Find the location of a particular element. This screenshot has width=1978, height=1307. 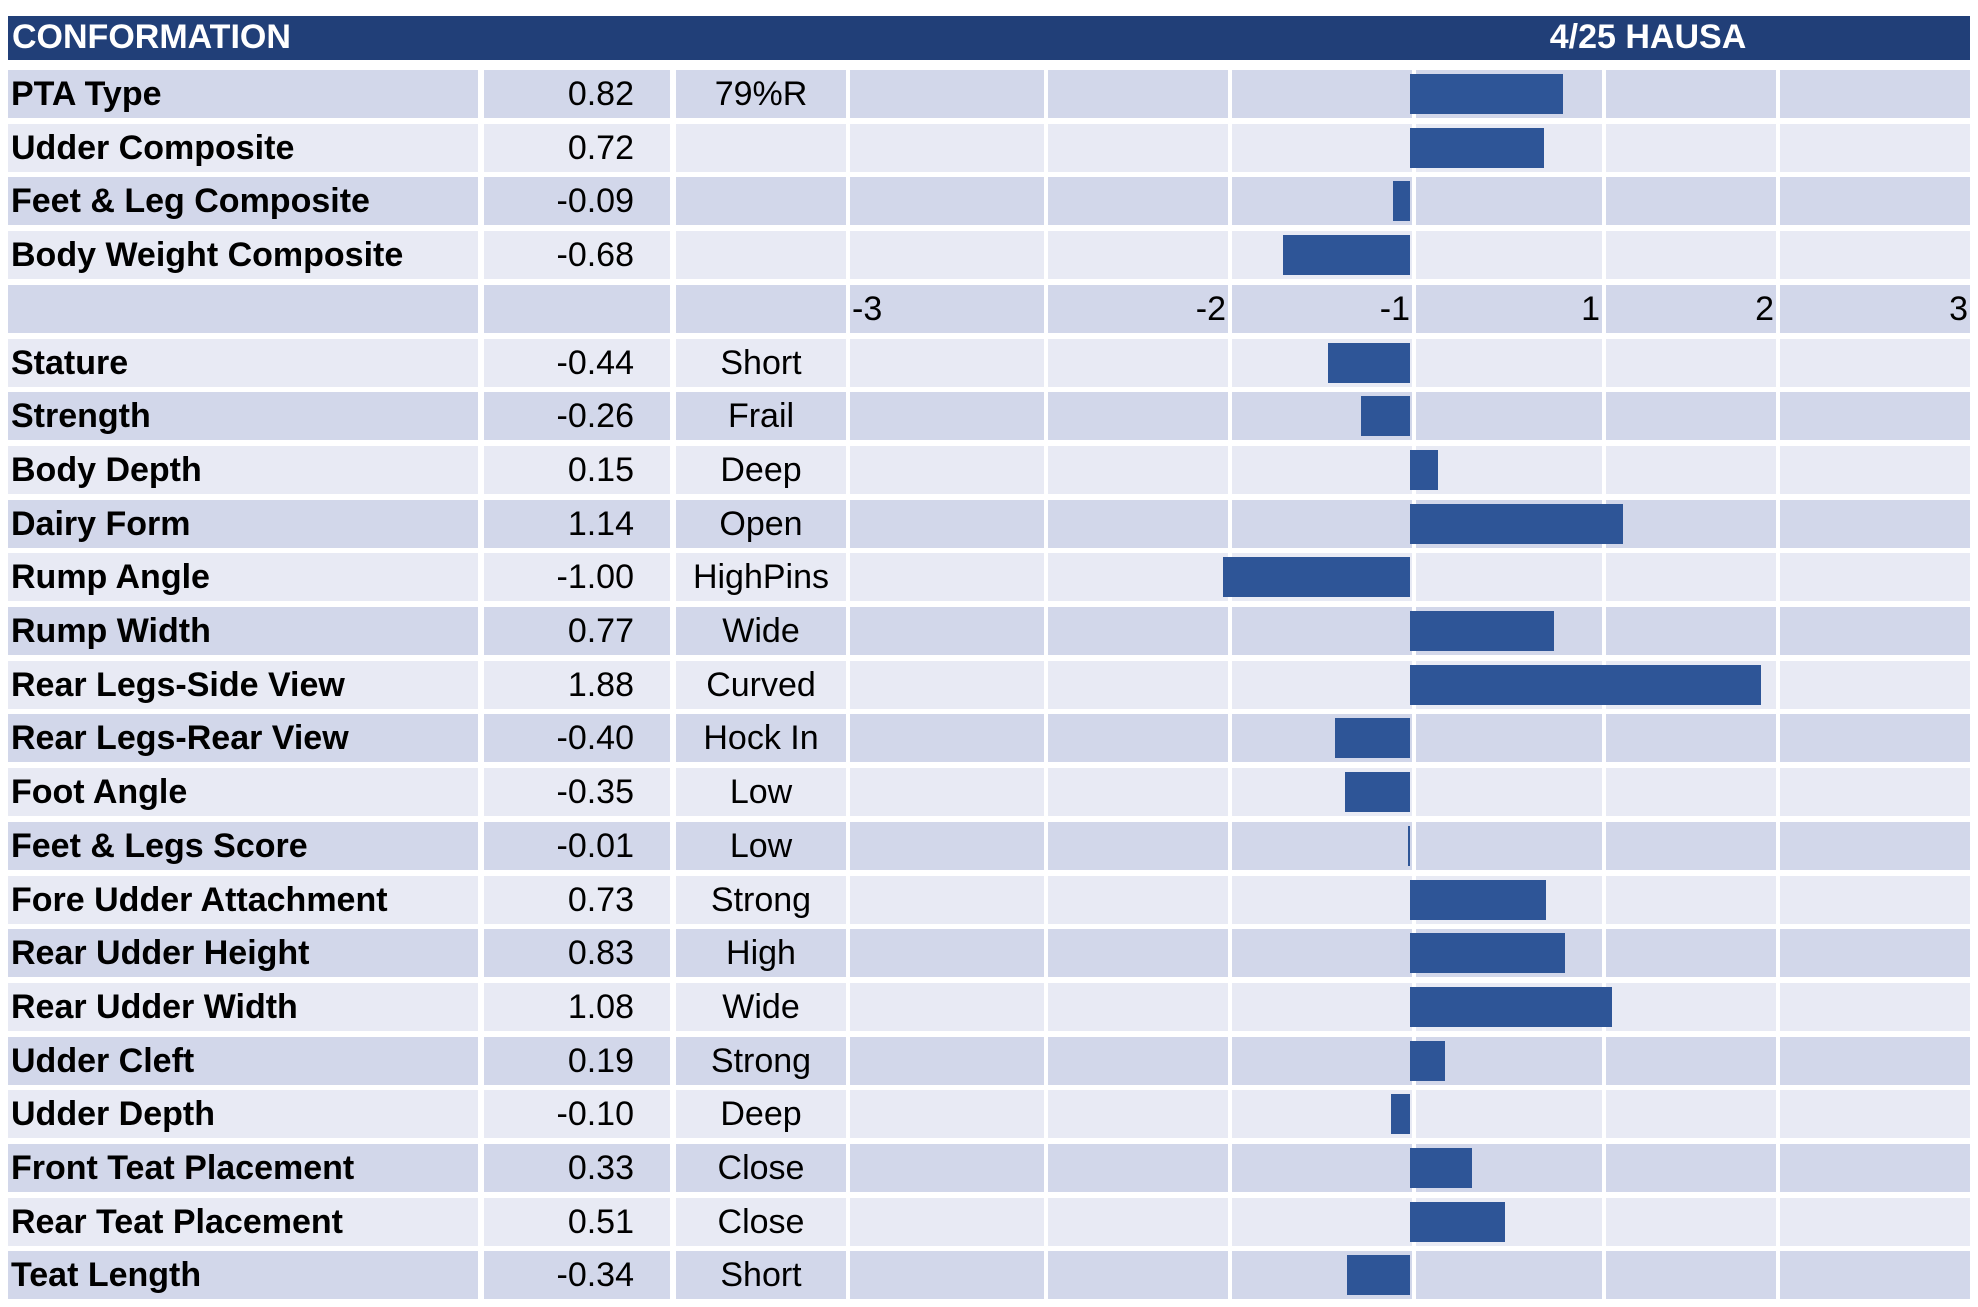

trait-label: Short is located at coordinates (761, 363).